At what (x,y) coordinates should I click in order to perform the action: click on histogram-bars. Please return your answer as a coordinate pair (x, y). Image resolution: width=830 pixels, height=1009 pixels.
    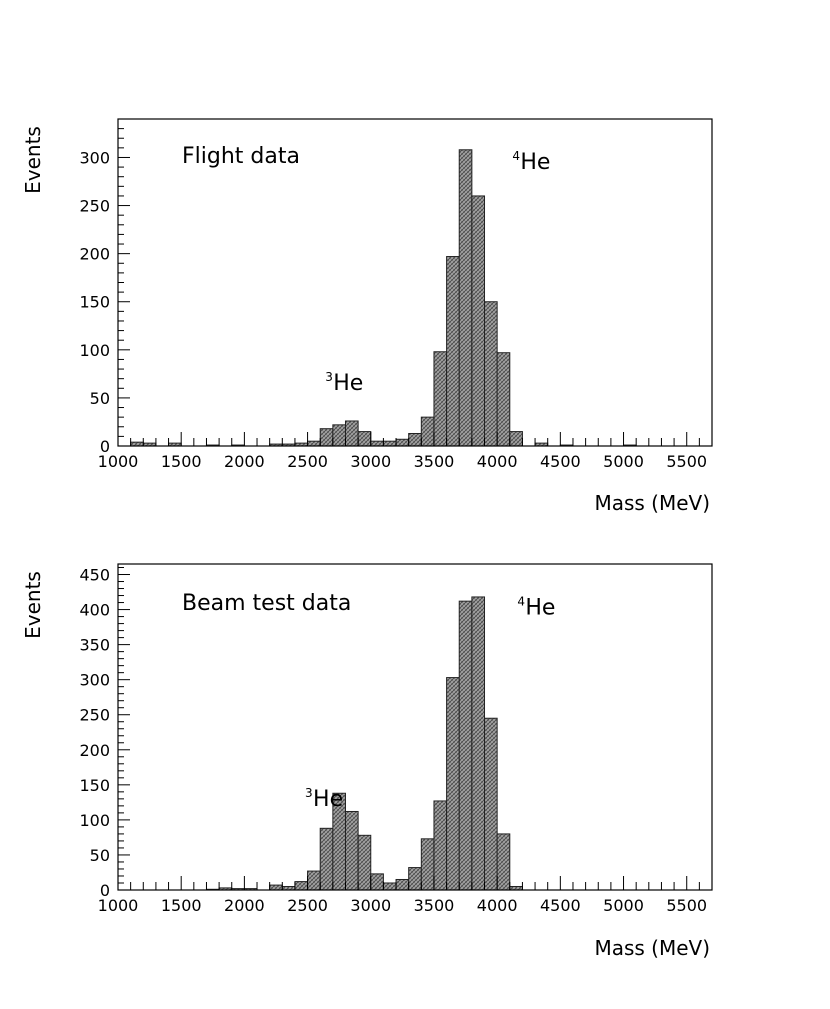
    Looking at the image, I should click on (364, 743).